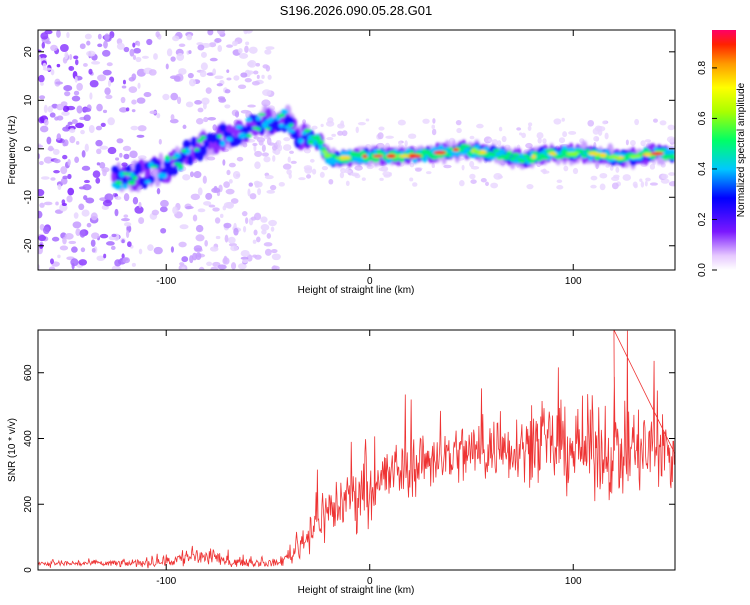  I want to click on colorbar-gradient, so click(724, 150).